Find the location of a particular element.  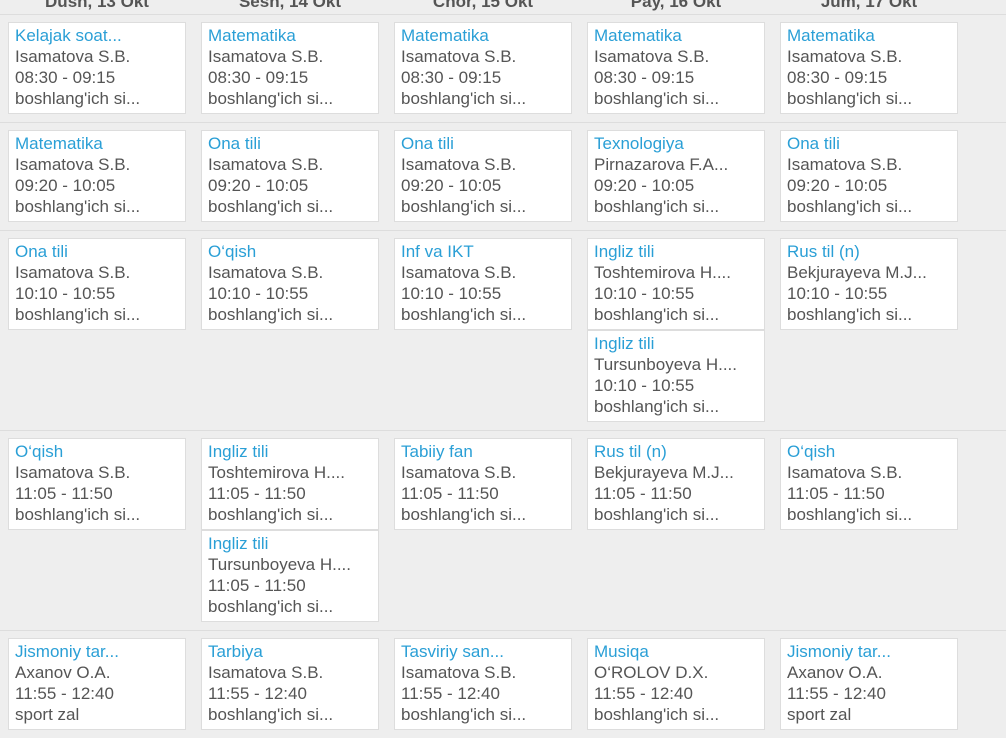

lesson-subject: Ingliz tili is located at coordinates (624, 251).